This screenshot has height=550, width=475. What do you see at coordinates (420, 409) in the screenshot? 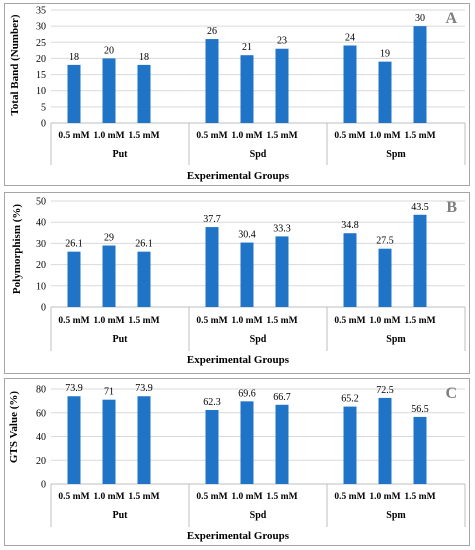
I see `data-label: 56.5` at bounding box center [420, 409].